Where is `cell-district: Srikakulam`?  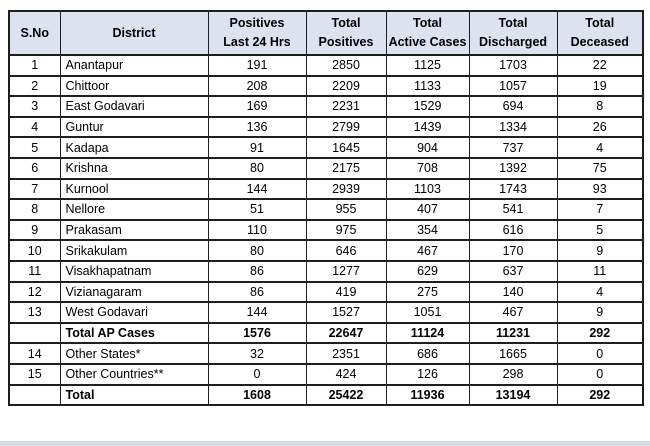
cell-district: Srikakulam is located at coordinates (134, 250).